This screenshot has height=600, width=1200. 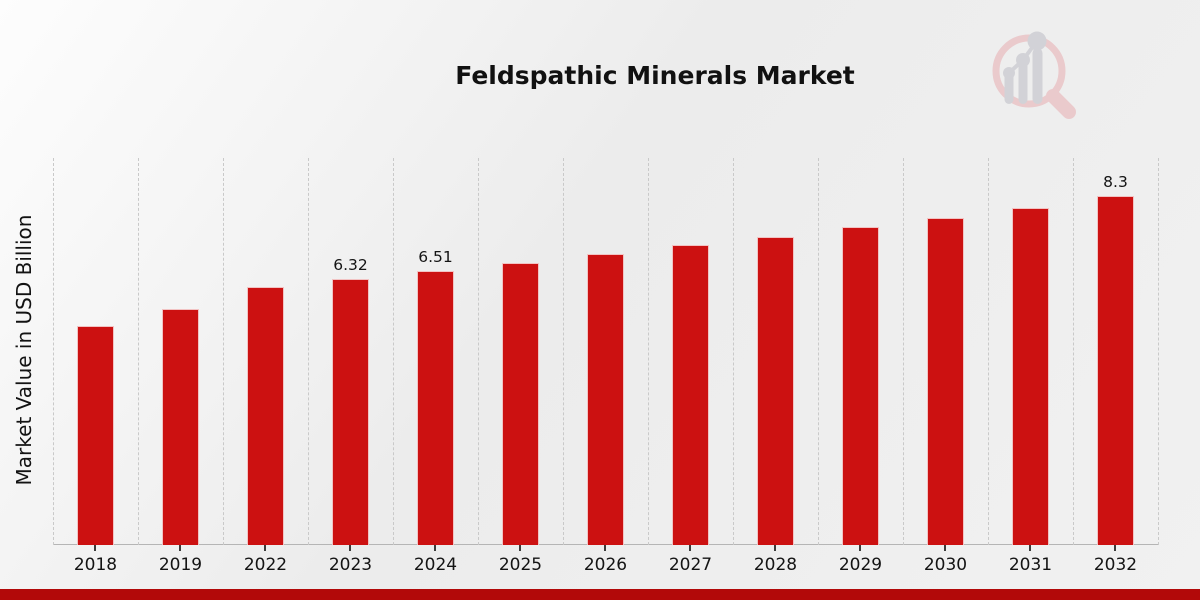 I want to click on bar-slot-2022: 2022, so click(x=265, y=366).